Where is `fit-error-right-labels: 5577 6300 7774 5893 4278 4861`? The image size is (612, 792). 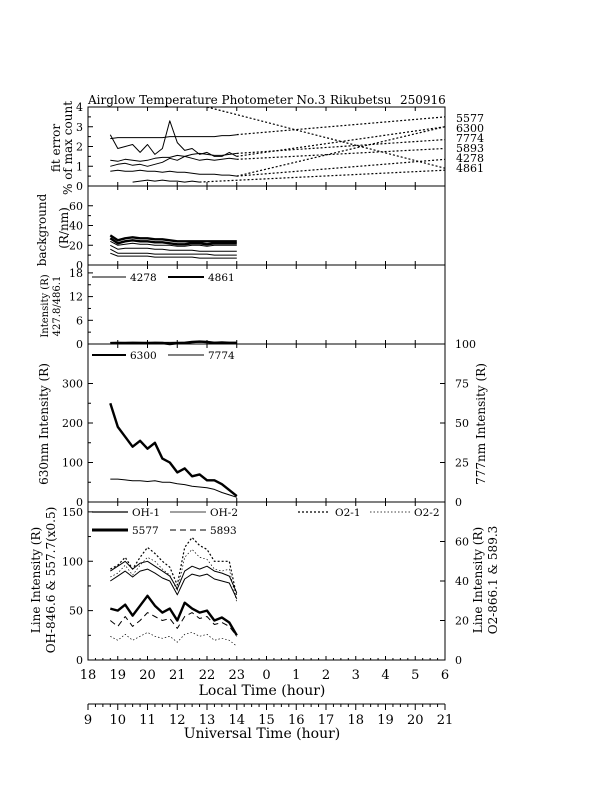 fit-error-right-labels: 5577 6300 7774 5893 4278 4861 is located at coordinates (470, 143).